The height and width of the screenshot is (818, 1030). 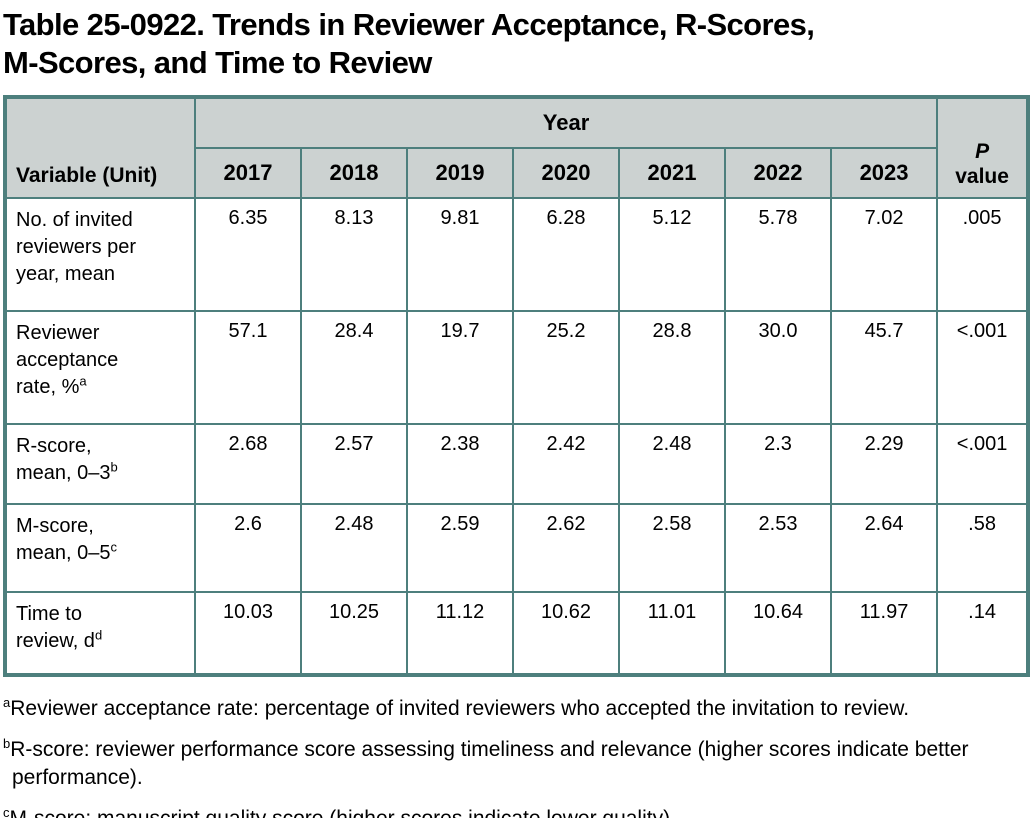 What do you see at coordinates (672, 548) in the screenshot?
I see `value-cell: 2.58` at bounding box center [672, 548].